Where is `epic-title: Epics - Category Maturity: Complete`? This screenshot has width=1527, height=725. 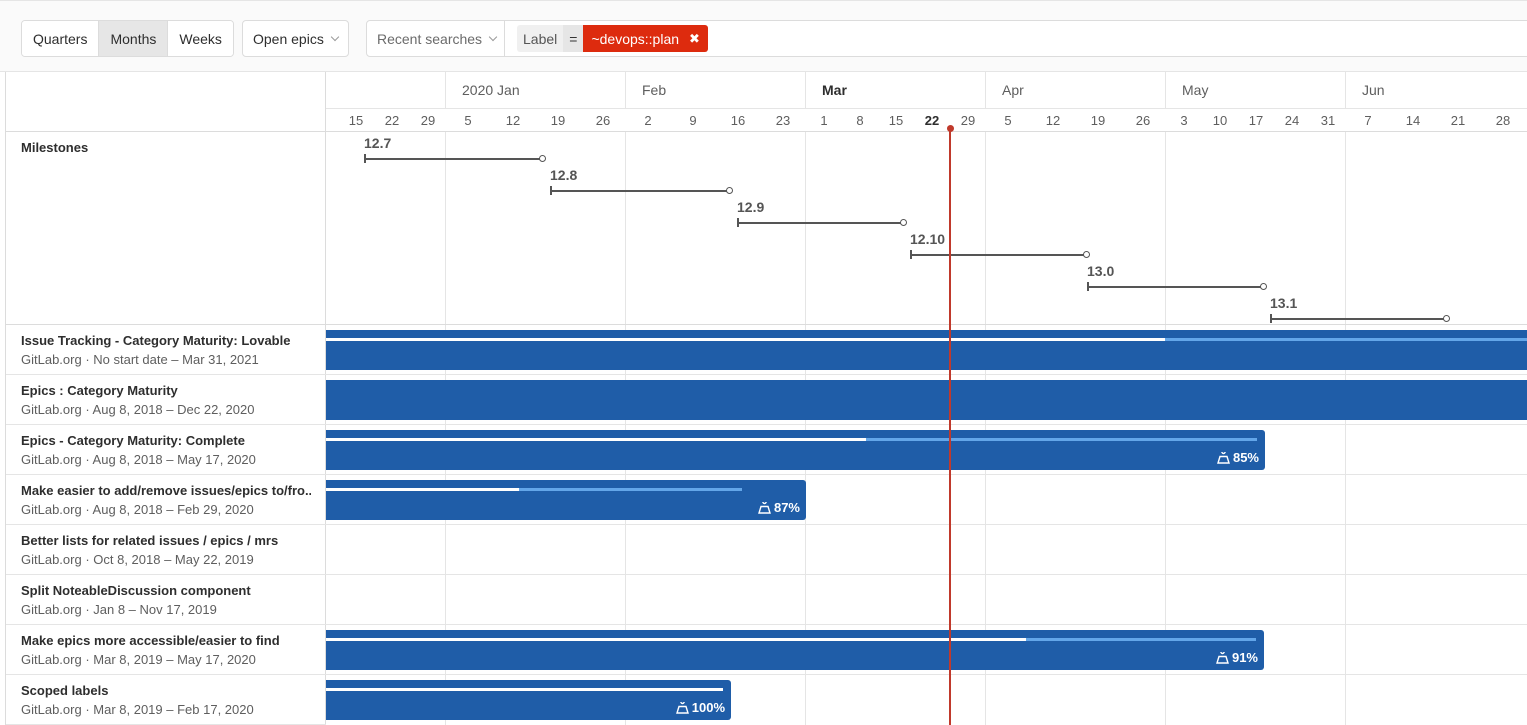
epic-title: Epics - Category Maturity: Complete is located at coordinates (133, 440).